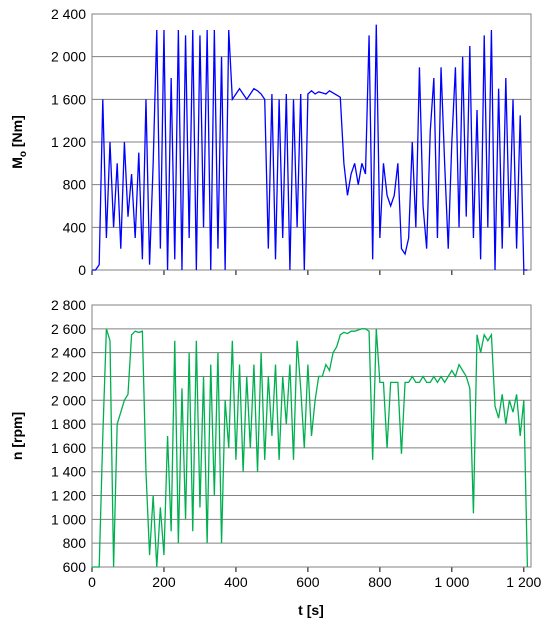  I want to click on y-tick-label: 2 600, so click(68, 329).